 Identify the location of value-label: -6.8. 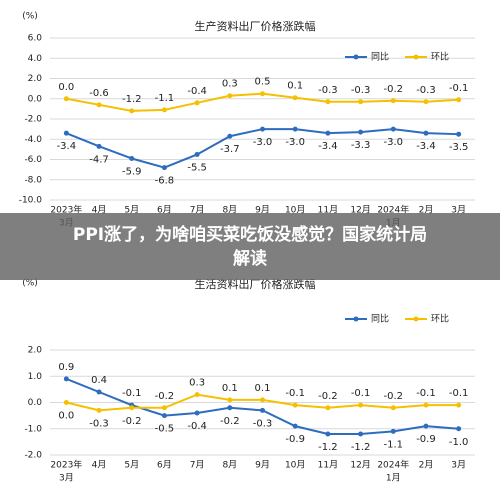
(165, 181).